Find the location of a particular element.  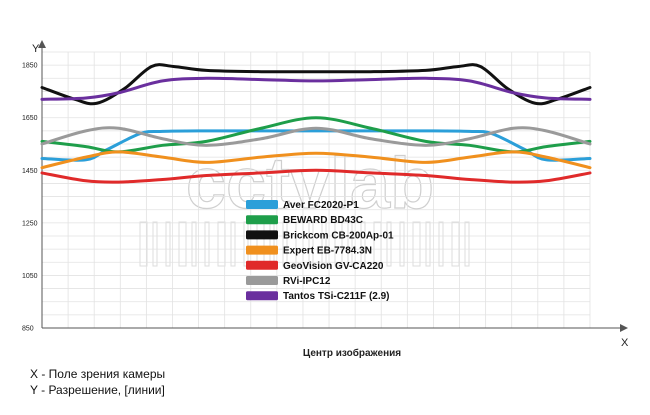

legend-label: Brickcom CB-200Ap-01 is located at coordinates (338, 235).